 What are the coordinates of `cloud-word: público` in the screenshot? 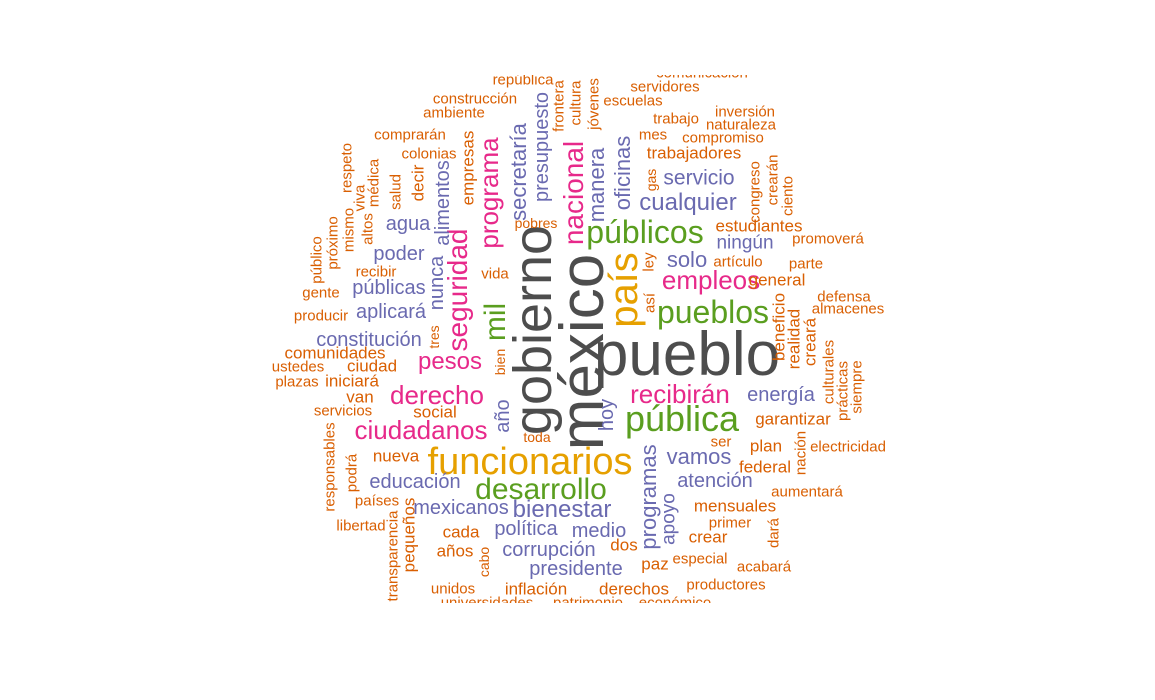 It's located at (317, 260).